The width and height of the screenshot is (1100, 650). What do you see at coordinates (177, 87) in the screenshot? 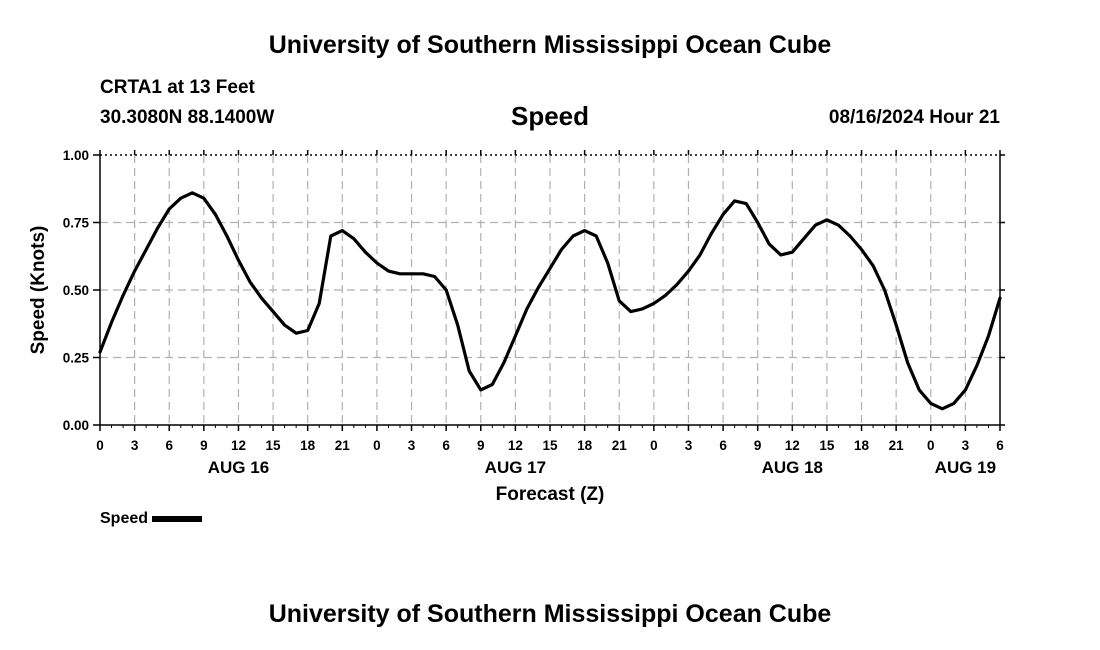
I see `station-label: CRTA1 at 13 Feet` at bounding box center [177, 87].